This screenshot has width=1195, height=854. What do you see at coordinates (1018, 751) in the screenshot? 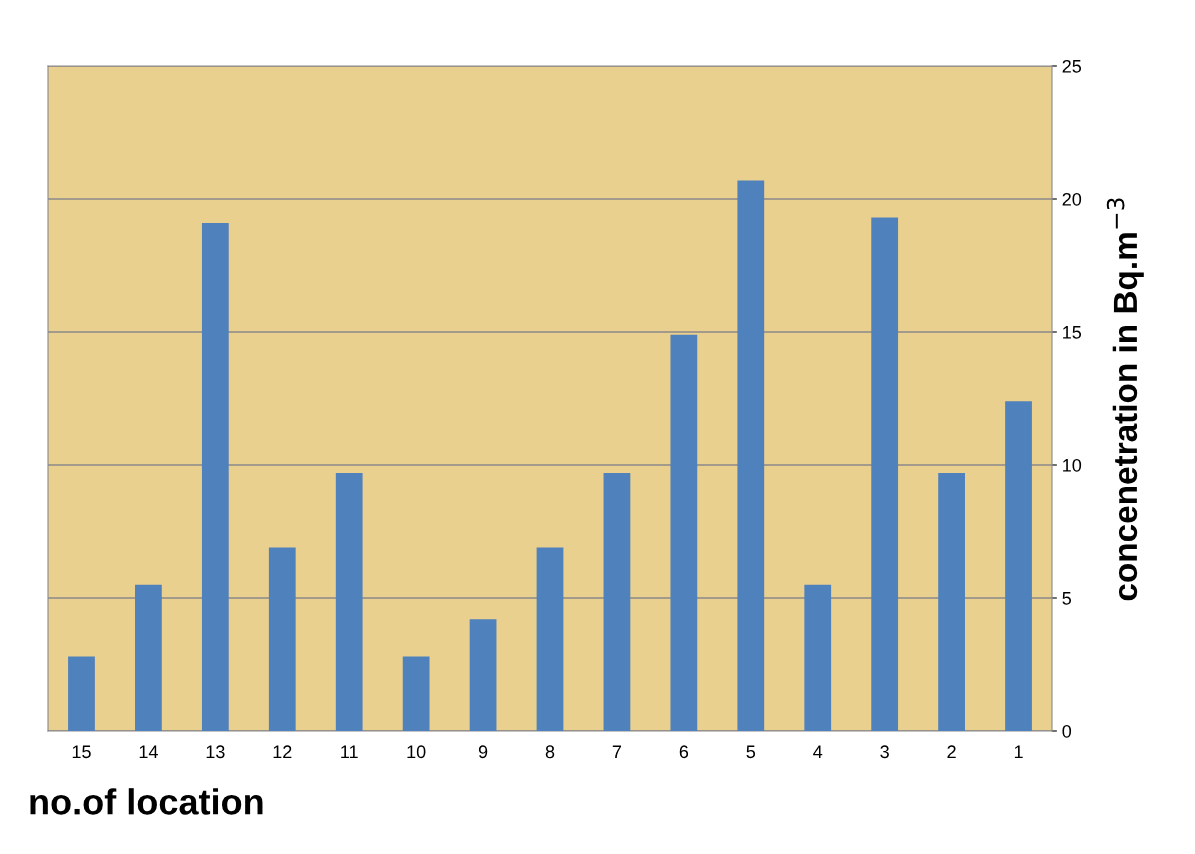
I see `x-tick-label: 1` at bounding box center [1018, 751].